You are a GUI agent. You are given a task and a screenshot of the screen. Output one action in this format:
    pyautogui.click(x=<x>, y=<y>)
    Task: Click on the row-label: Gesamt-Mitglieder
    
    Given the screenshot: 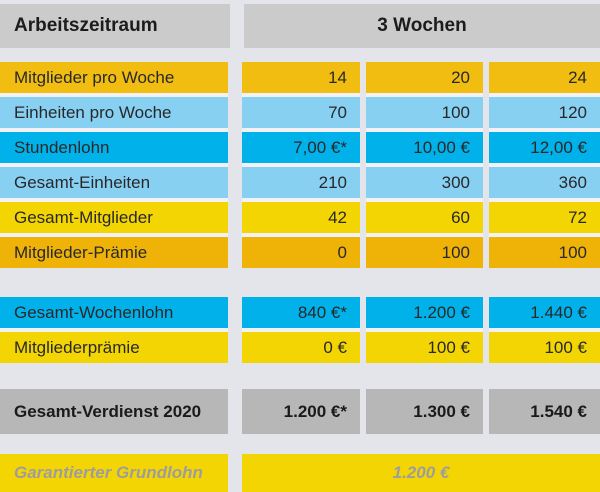 What is the action you would take?
    pyautogui.click(x=114, y=219)
    